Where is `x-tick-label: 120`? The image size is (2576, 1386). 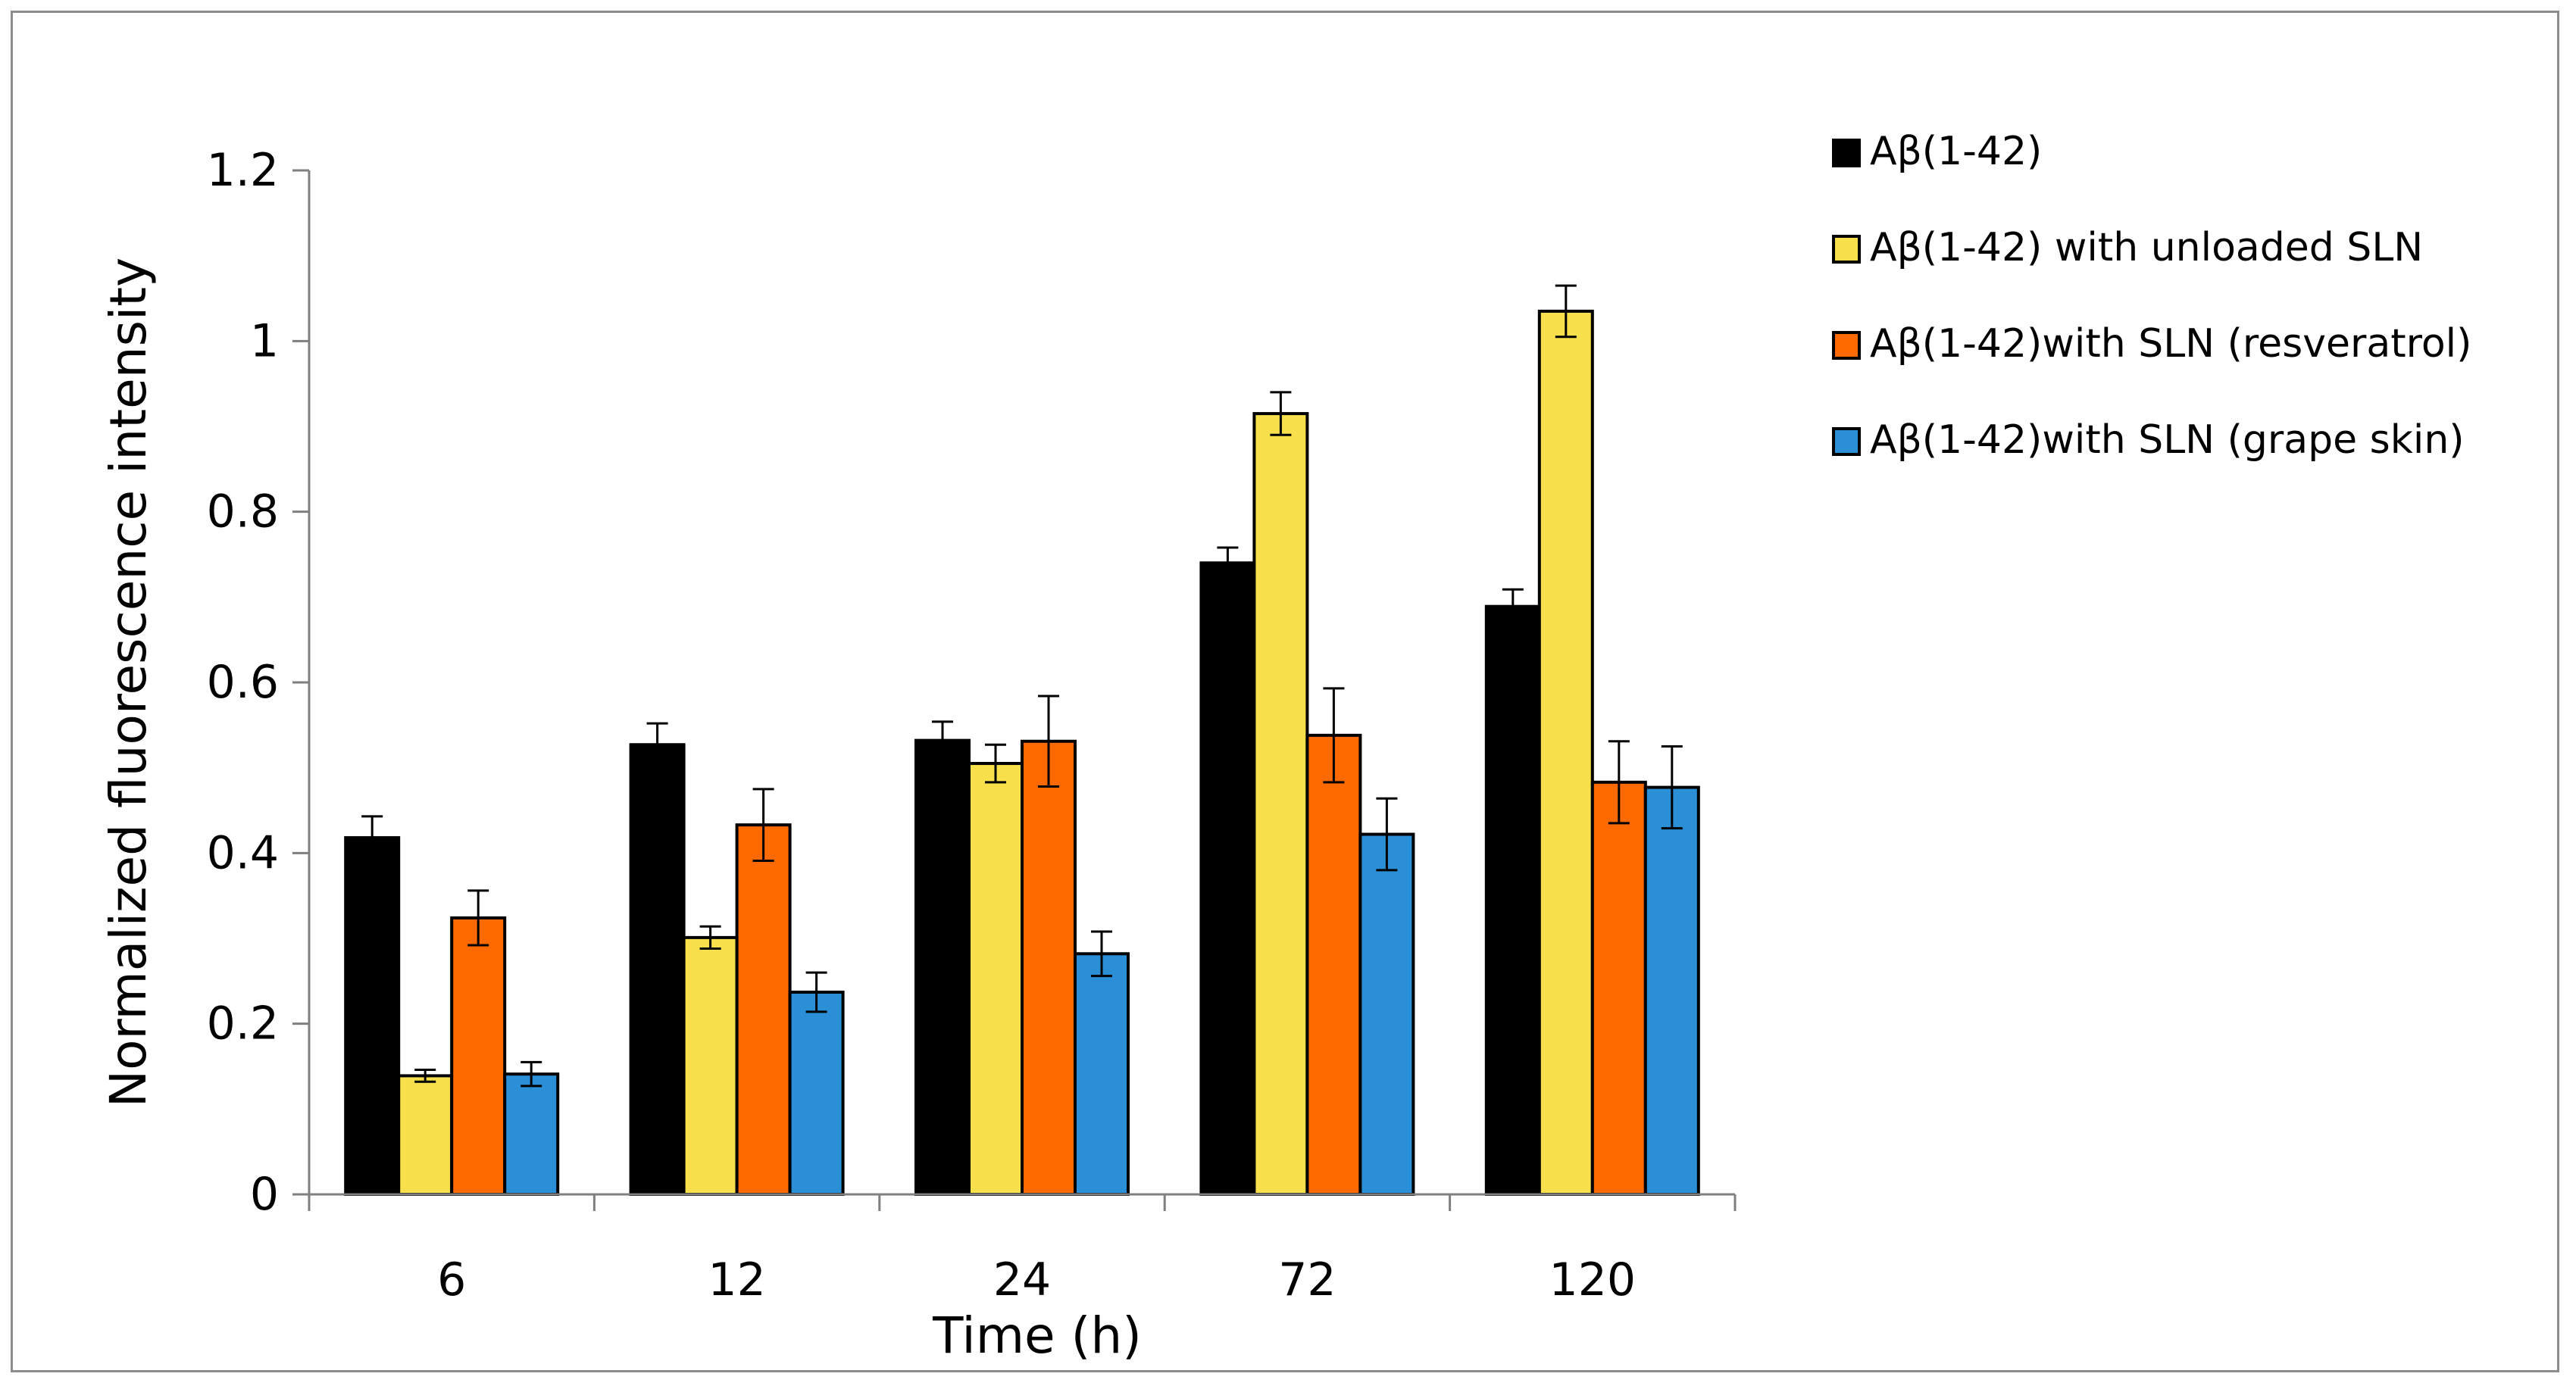 x-tick-label: 120 is located at coordinates (1593, 1279).